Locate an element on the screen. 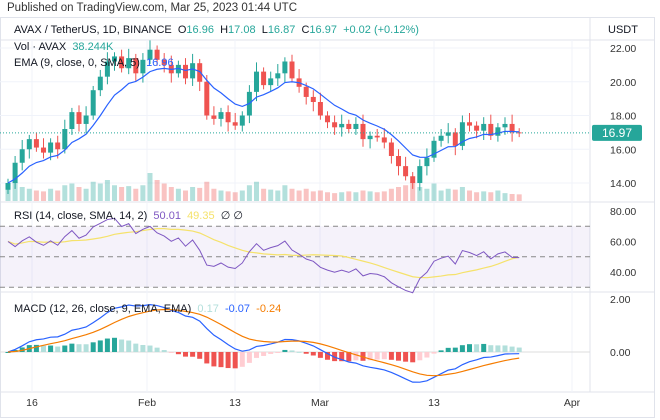 The height and width of the screenshot is (420, 660). o-label: O is located at coordinates (182, 30).